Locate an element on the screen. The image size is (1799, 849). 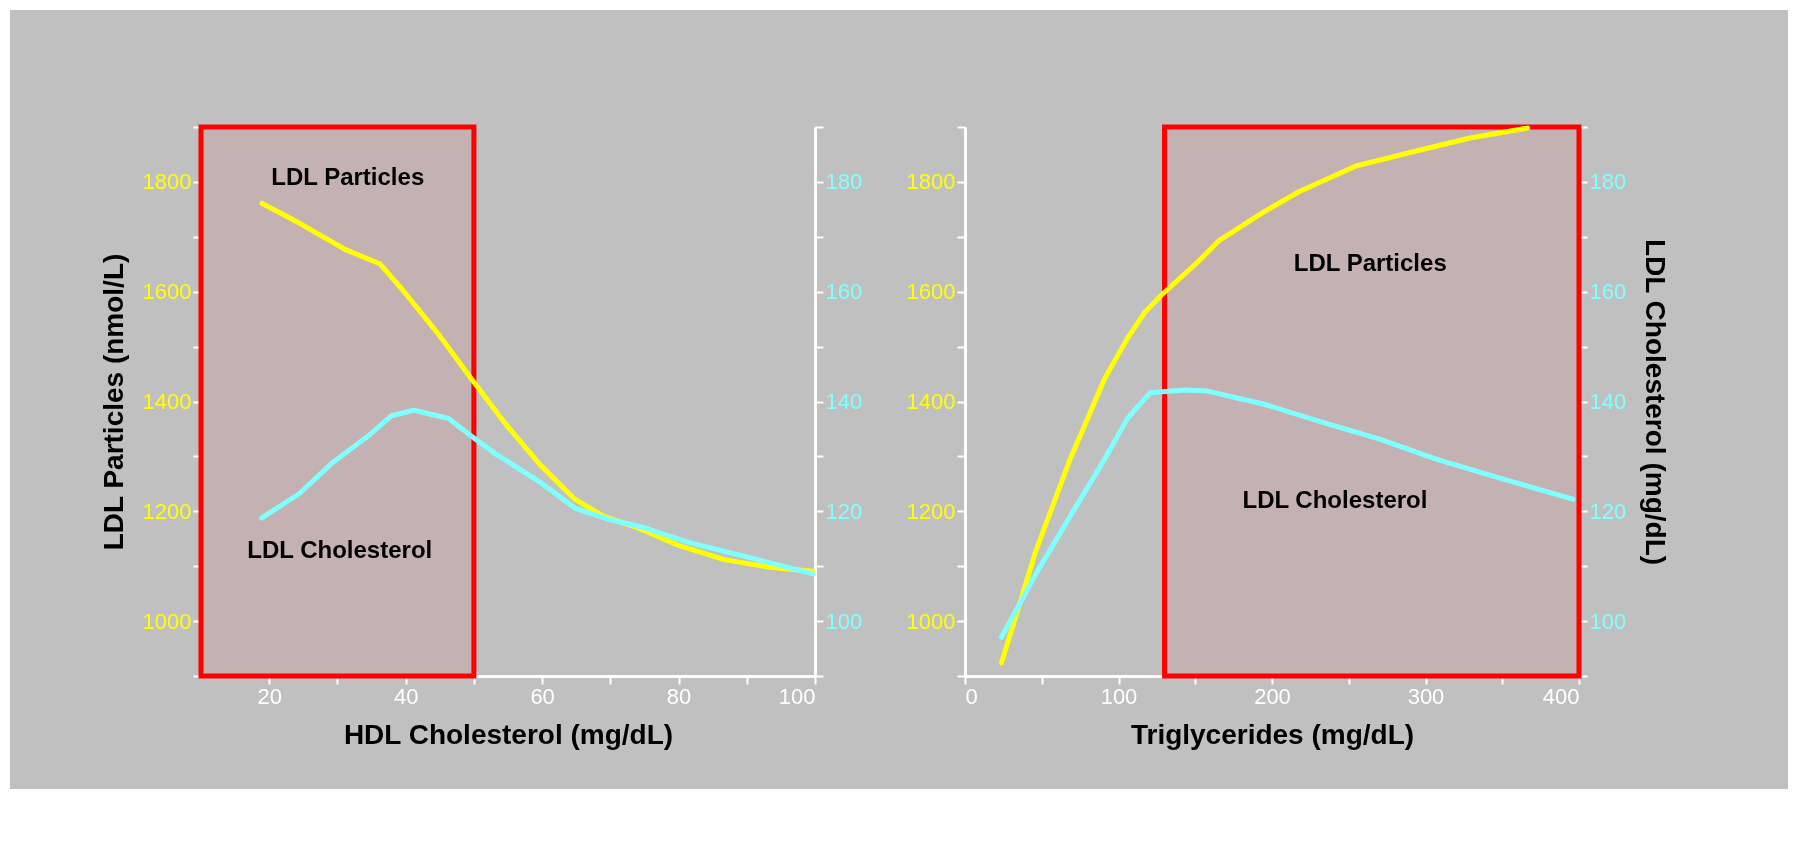
x-tick-label: 400 is located at coordinates (1561, 696).